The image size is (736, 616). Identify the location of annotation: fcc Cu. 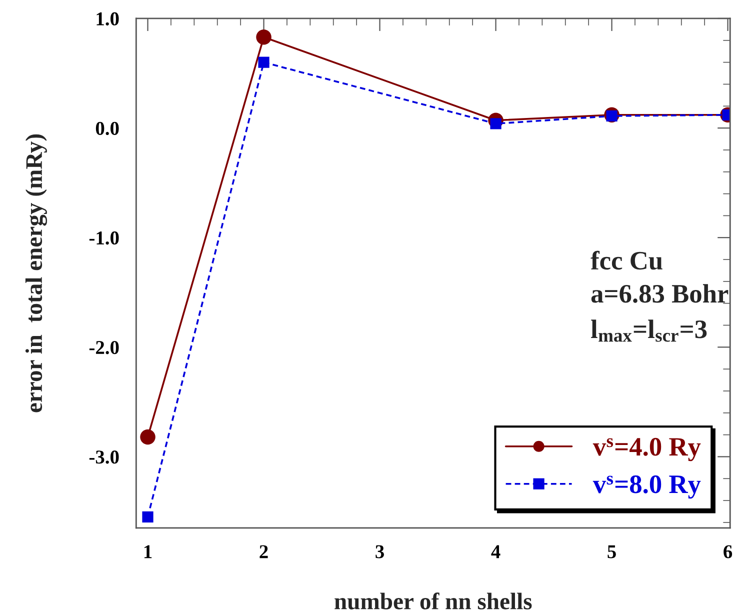
(626, 260).